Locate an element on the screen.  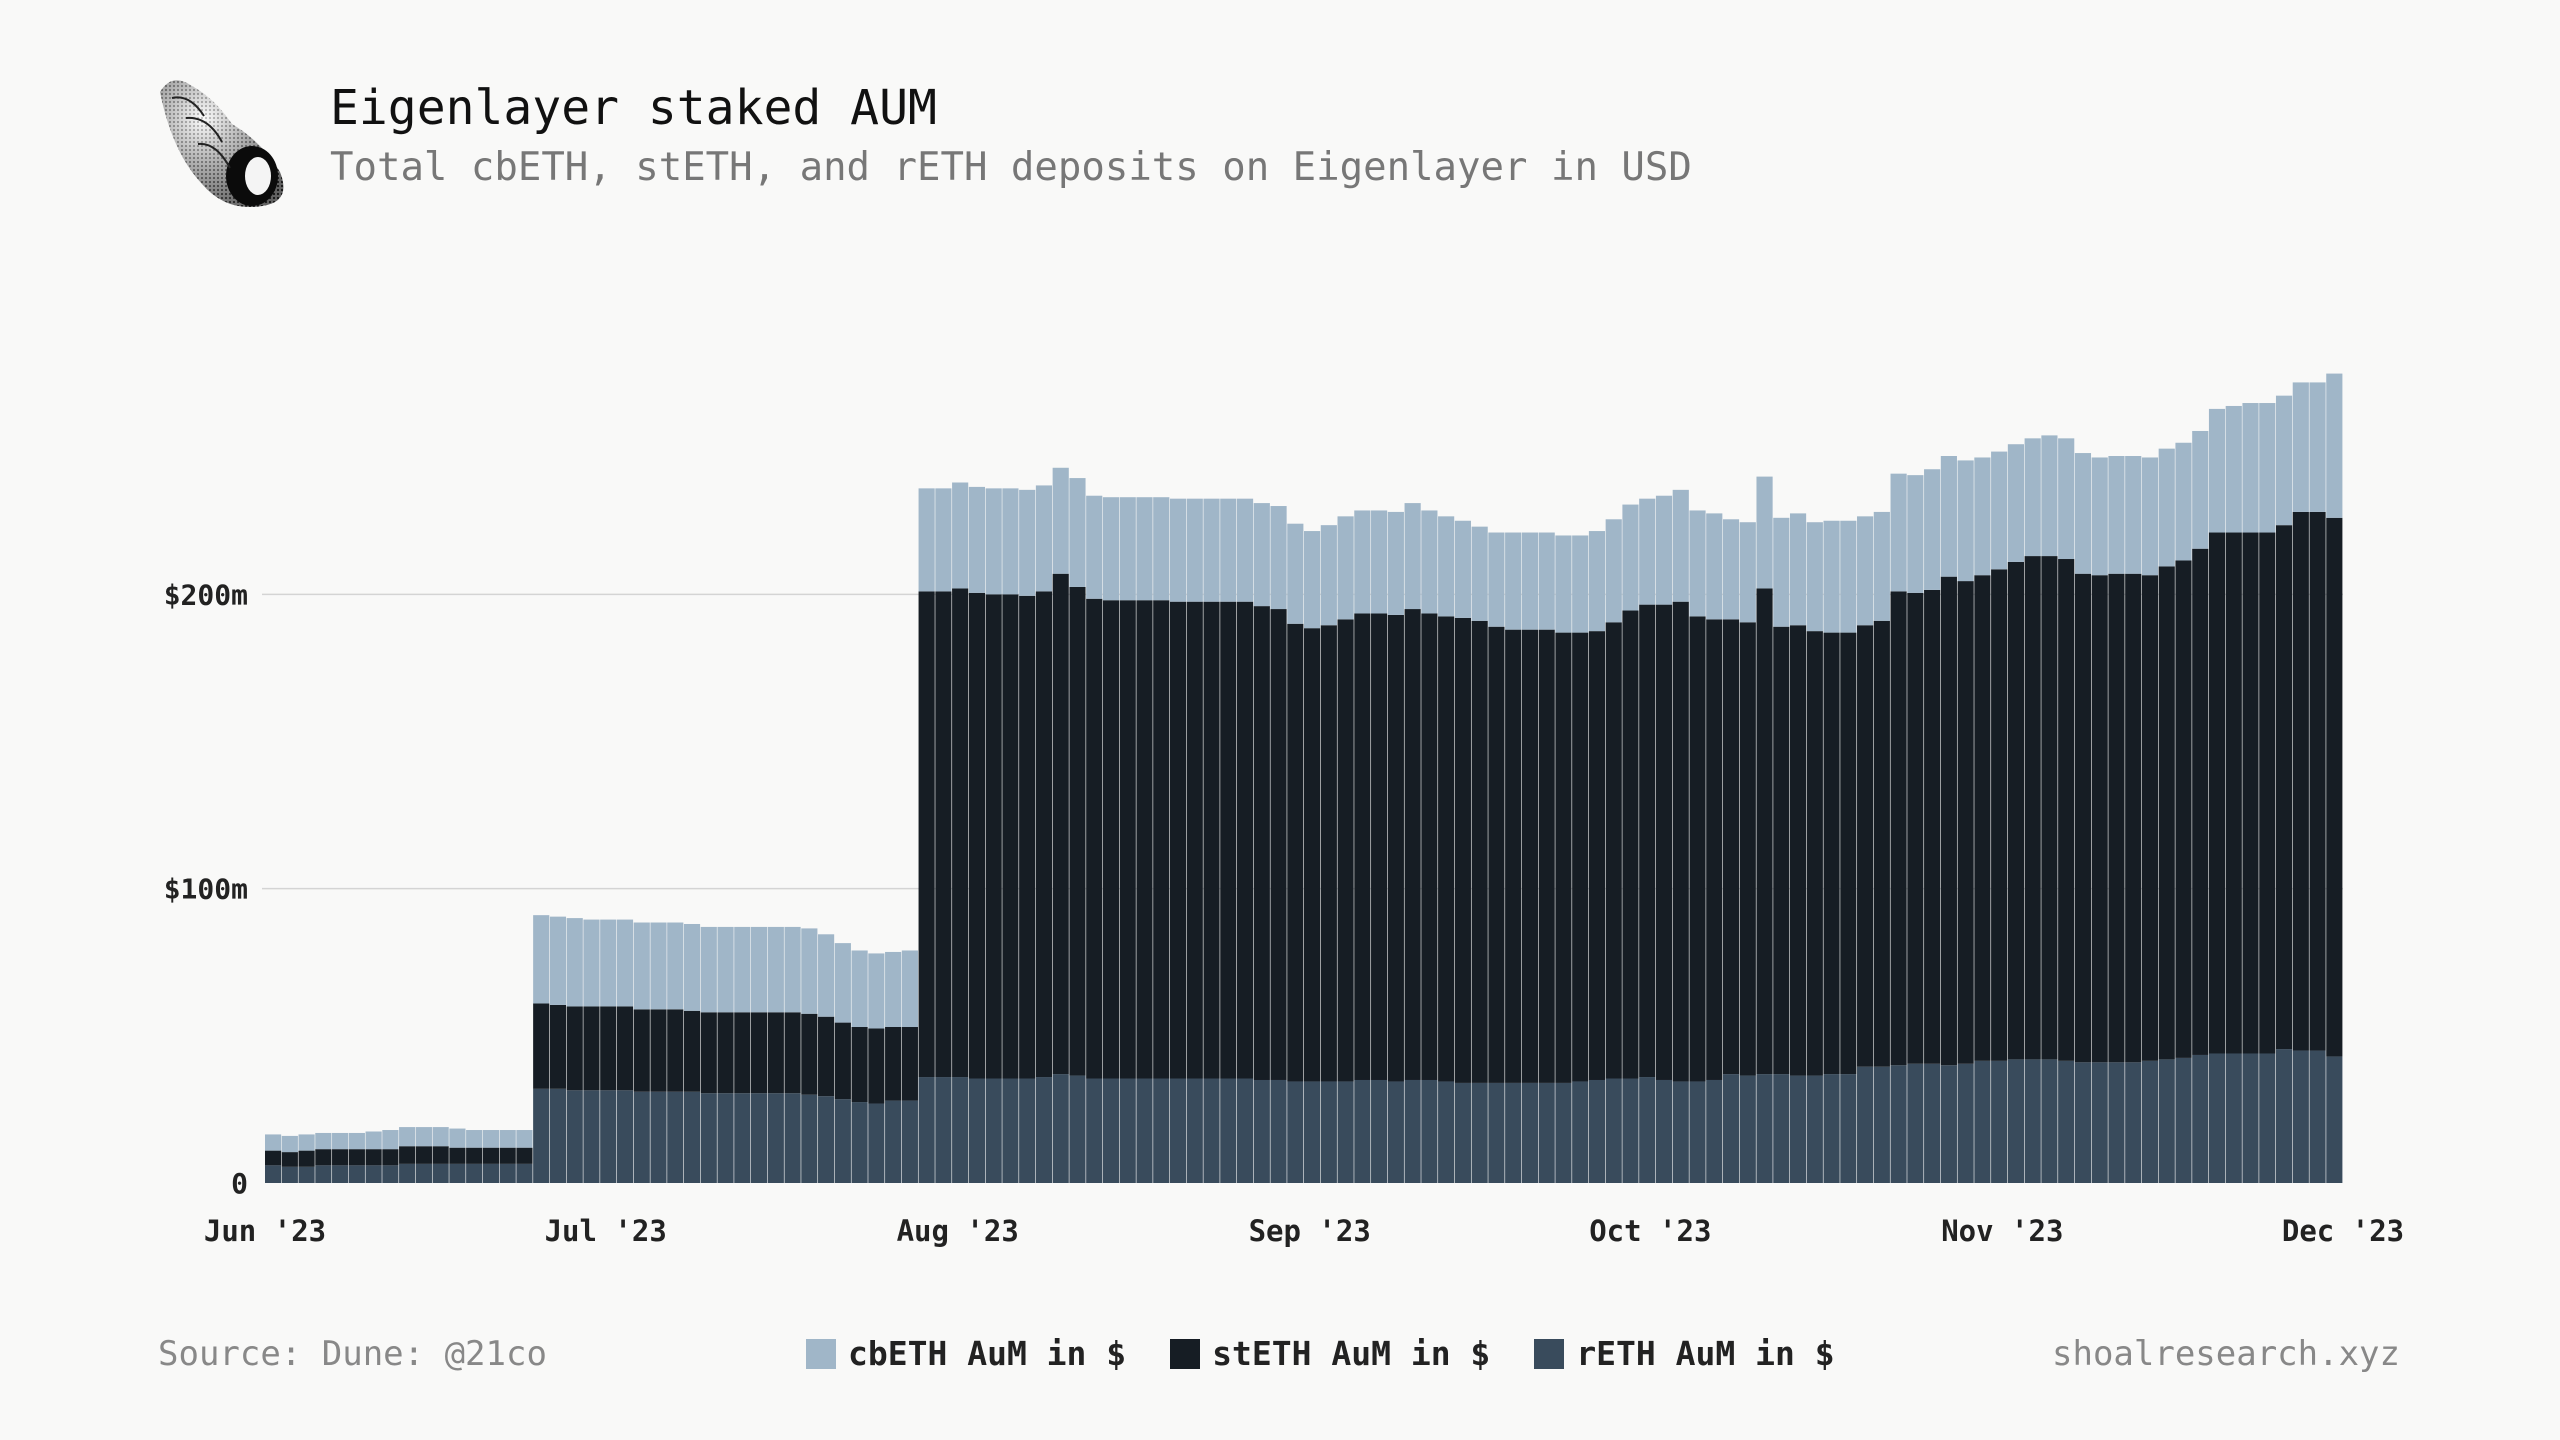
legend-label-steth: stETH AuM in $ is located at coordinates (1351, 1353).